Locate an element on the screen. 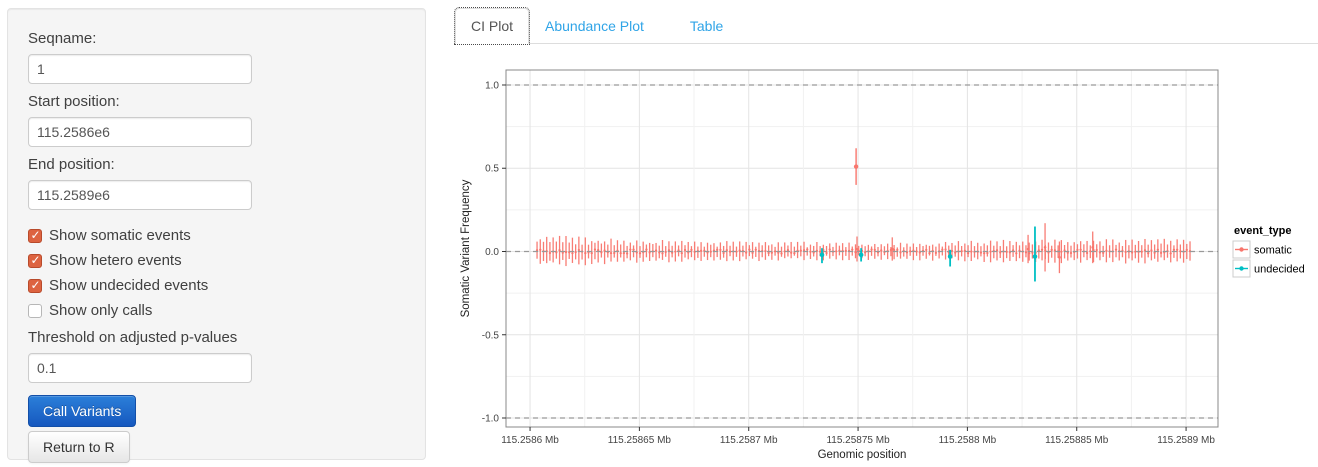  x-axis-title: Genomic position is located at coordinates (862, 455).